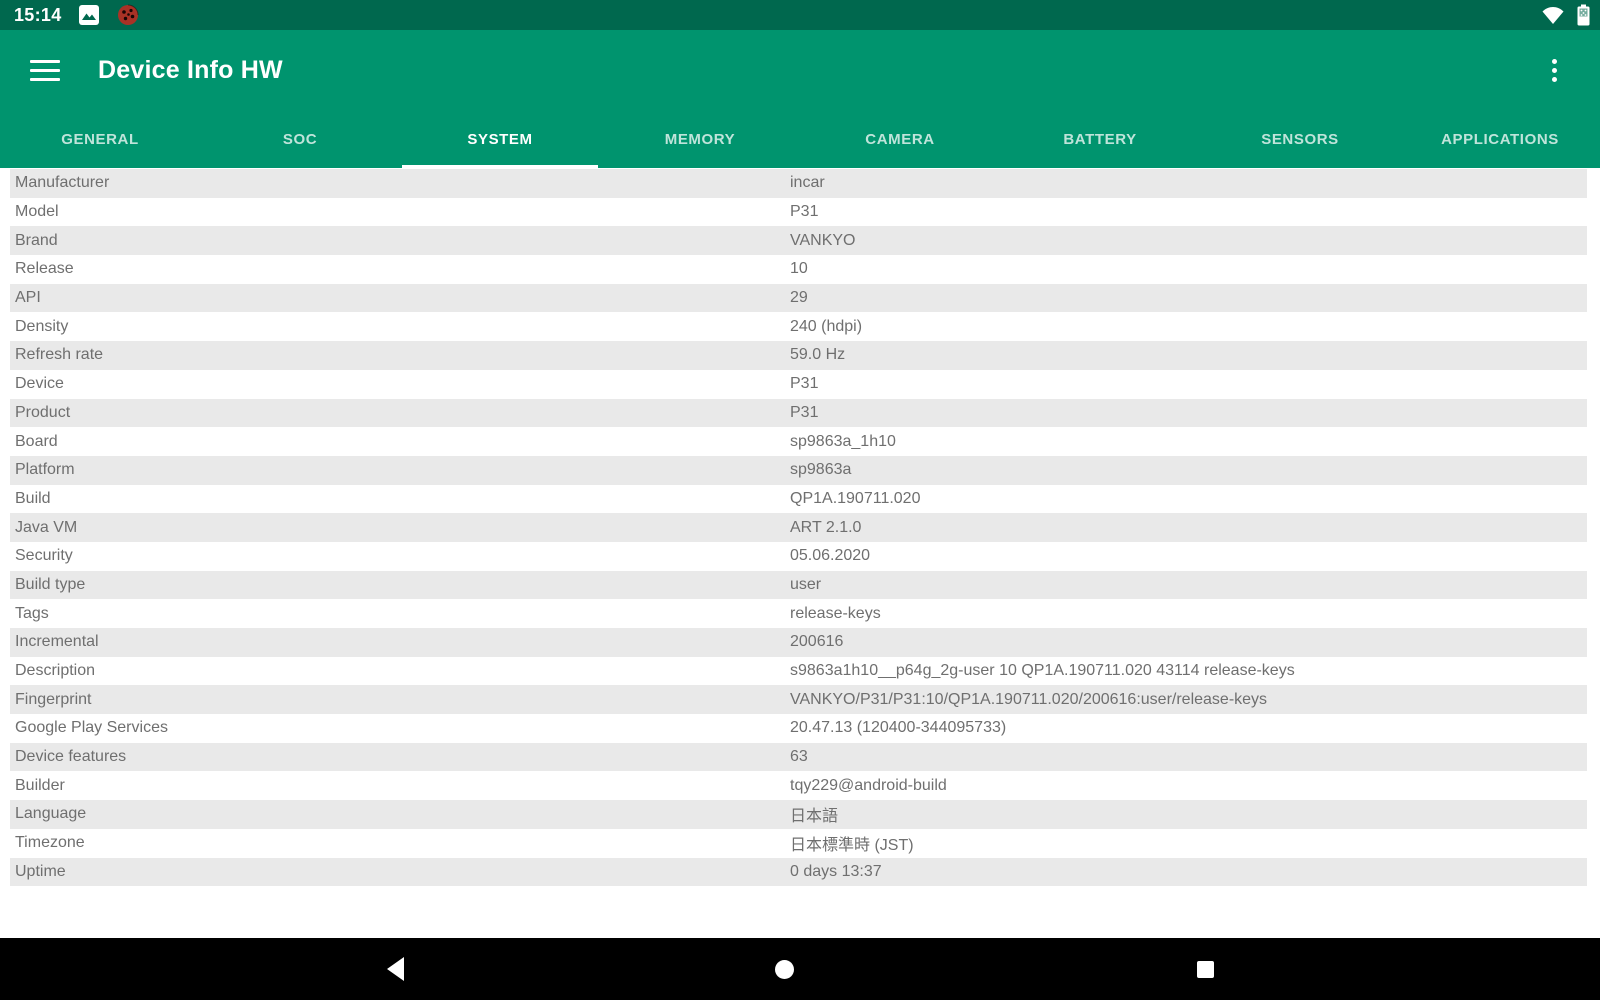 The image size is (1600, 1000). What do you see at coordinates (835, 613) in the screenshot?
I see `row-value: release-keys` at bounding box center [835, 613].